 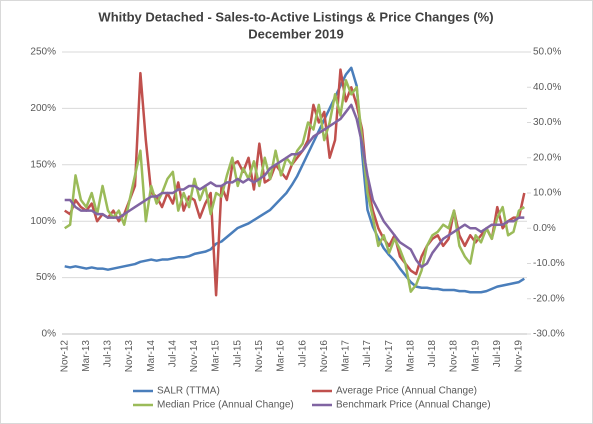 I want to click on x-tick-label: Jul-17, so click(x=367, y=354).